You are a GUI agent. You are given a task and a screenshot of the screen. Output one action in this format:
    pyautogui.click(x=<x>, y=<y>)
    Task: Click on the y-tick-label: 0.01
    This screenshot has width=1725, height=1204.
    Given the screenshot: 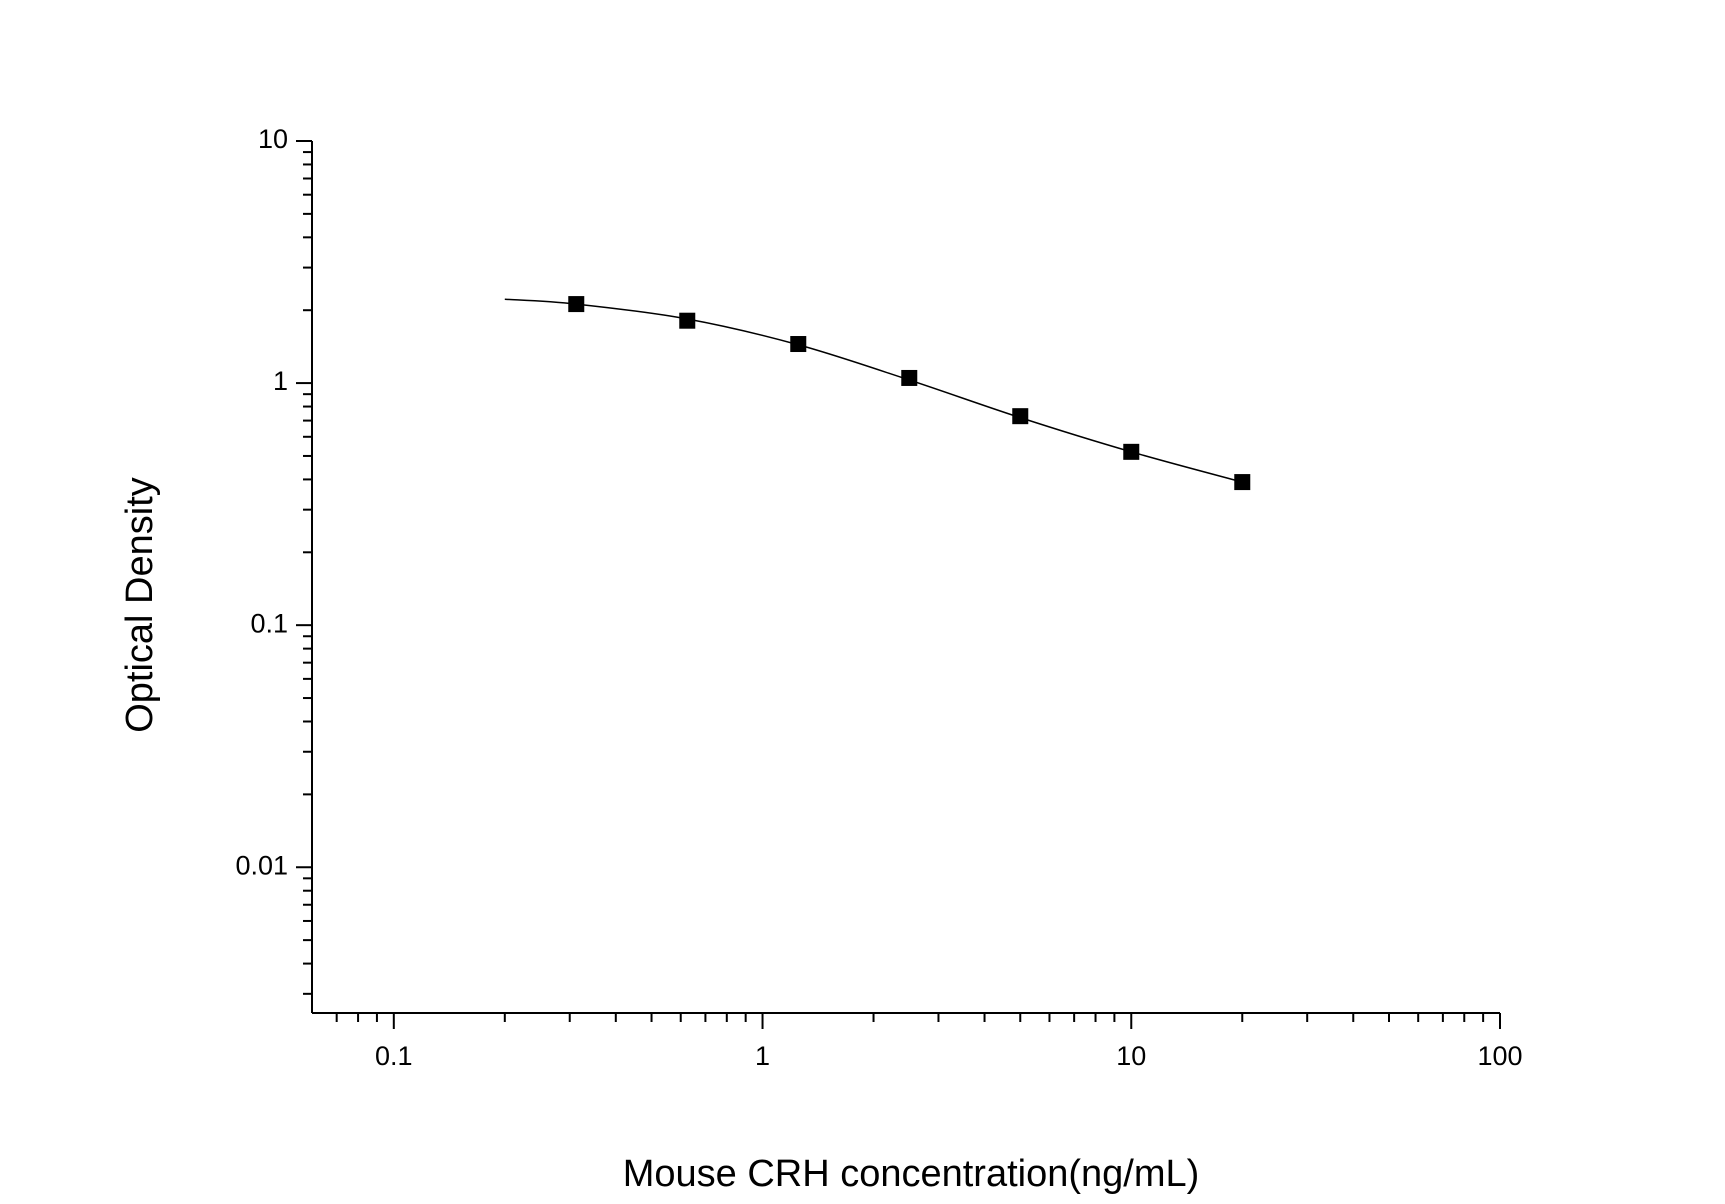 What is the action you would take?
    pyautogui.click(x=261, y=865)
    